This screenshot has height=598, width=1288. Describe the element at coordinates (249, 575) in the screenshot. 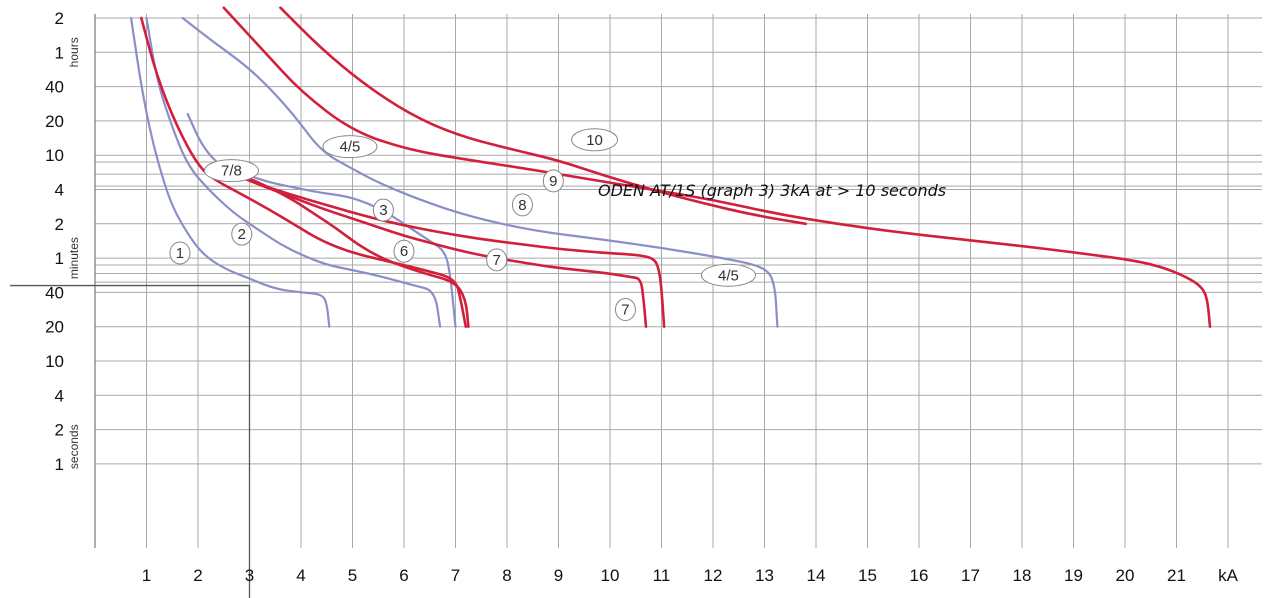

I see `x-tick-label: 3` at that location.